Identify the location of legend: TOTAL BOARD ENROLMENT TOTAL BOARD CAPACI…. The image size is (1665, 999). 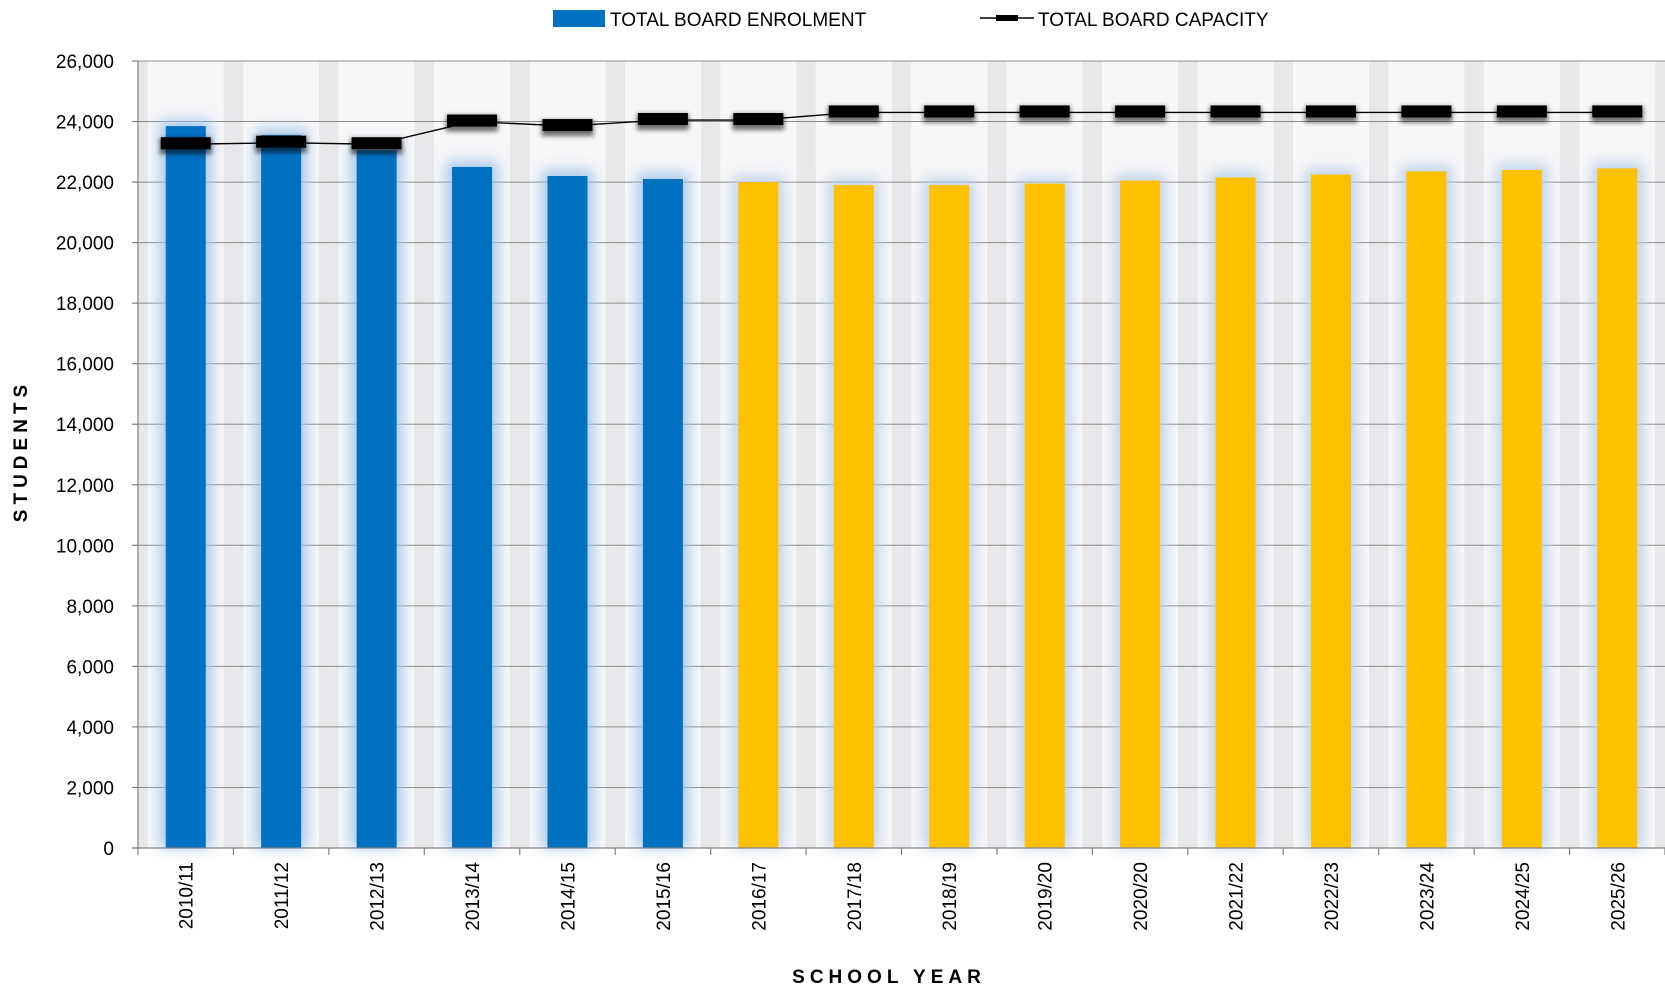
(911, 20).